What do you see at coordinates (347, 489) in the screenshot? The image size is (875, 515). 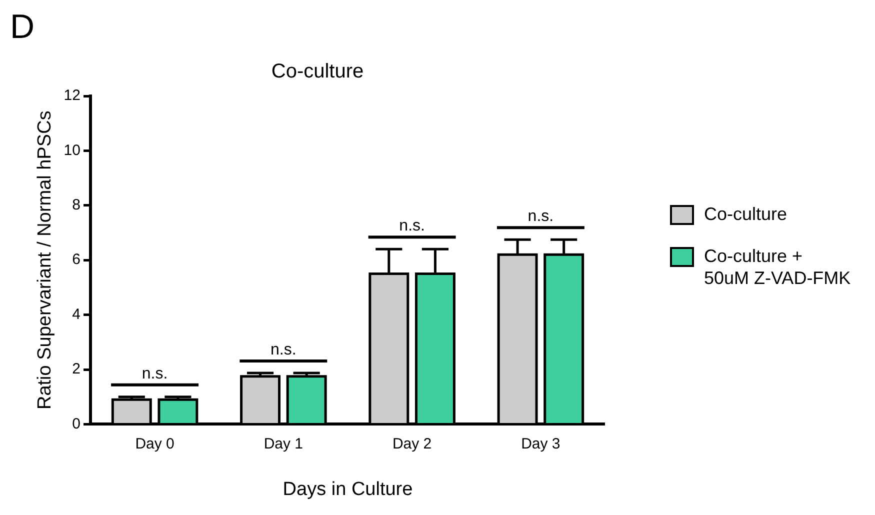 I see `x-axis-title: Days in Culture` at bounding box center [347, 489].